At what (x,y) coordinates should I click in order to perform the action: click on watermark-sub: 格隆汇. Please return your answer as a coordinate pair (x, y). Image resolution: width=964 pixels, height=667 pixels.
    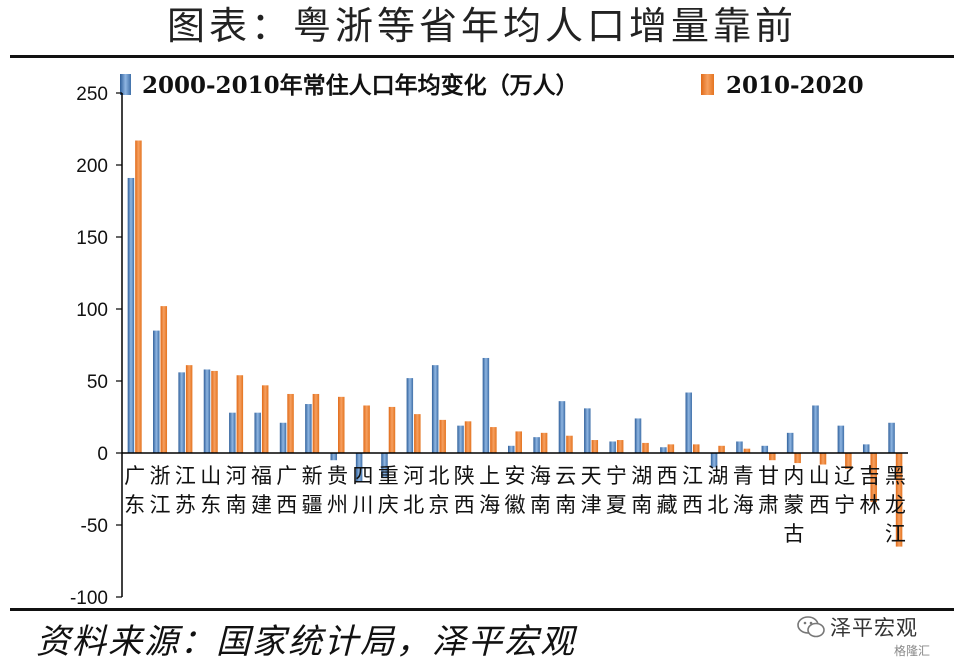
    Looking at the image, I should click on (912, 651).